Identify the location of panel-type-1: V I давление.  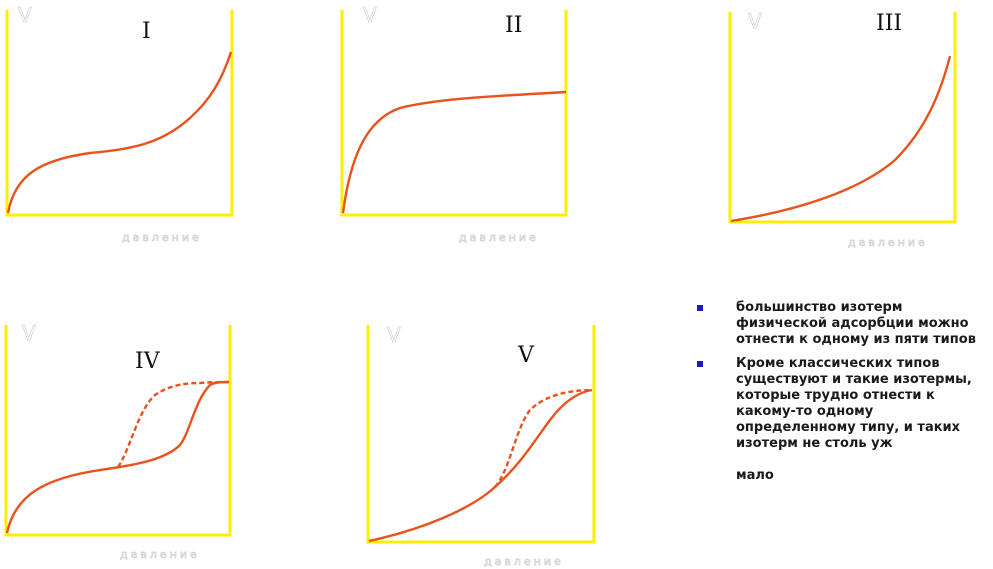
(119, 123).